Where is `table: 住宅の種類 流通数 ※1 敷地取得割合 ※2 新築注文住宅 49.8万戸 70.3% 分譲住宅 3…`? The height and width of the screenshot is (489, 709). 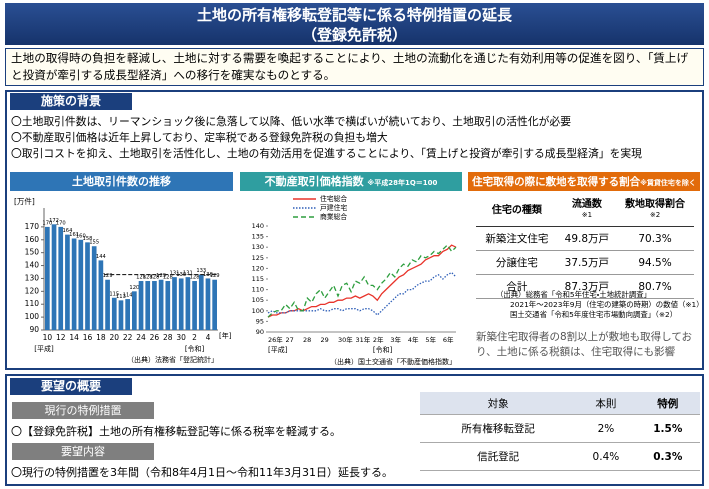 table: 住宅の種類 流通数 ※1 敷地取得割合 ※2 新築注文住宅 49.8万戸 70.3% 分譲住宅 3… is located at coordinates (585, 246).